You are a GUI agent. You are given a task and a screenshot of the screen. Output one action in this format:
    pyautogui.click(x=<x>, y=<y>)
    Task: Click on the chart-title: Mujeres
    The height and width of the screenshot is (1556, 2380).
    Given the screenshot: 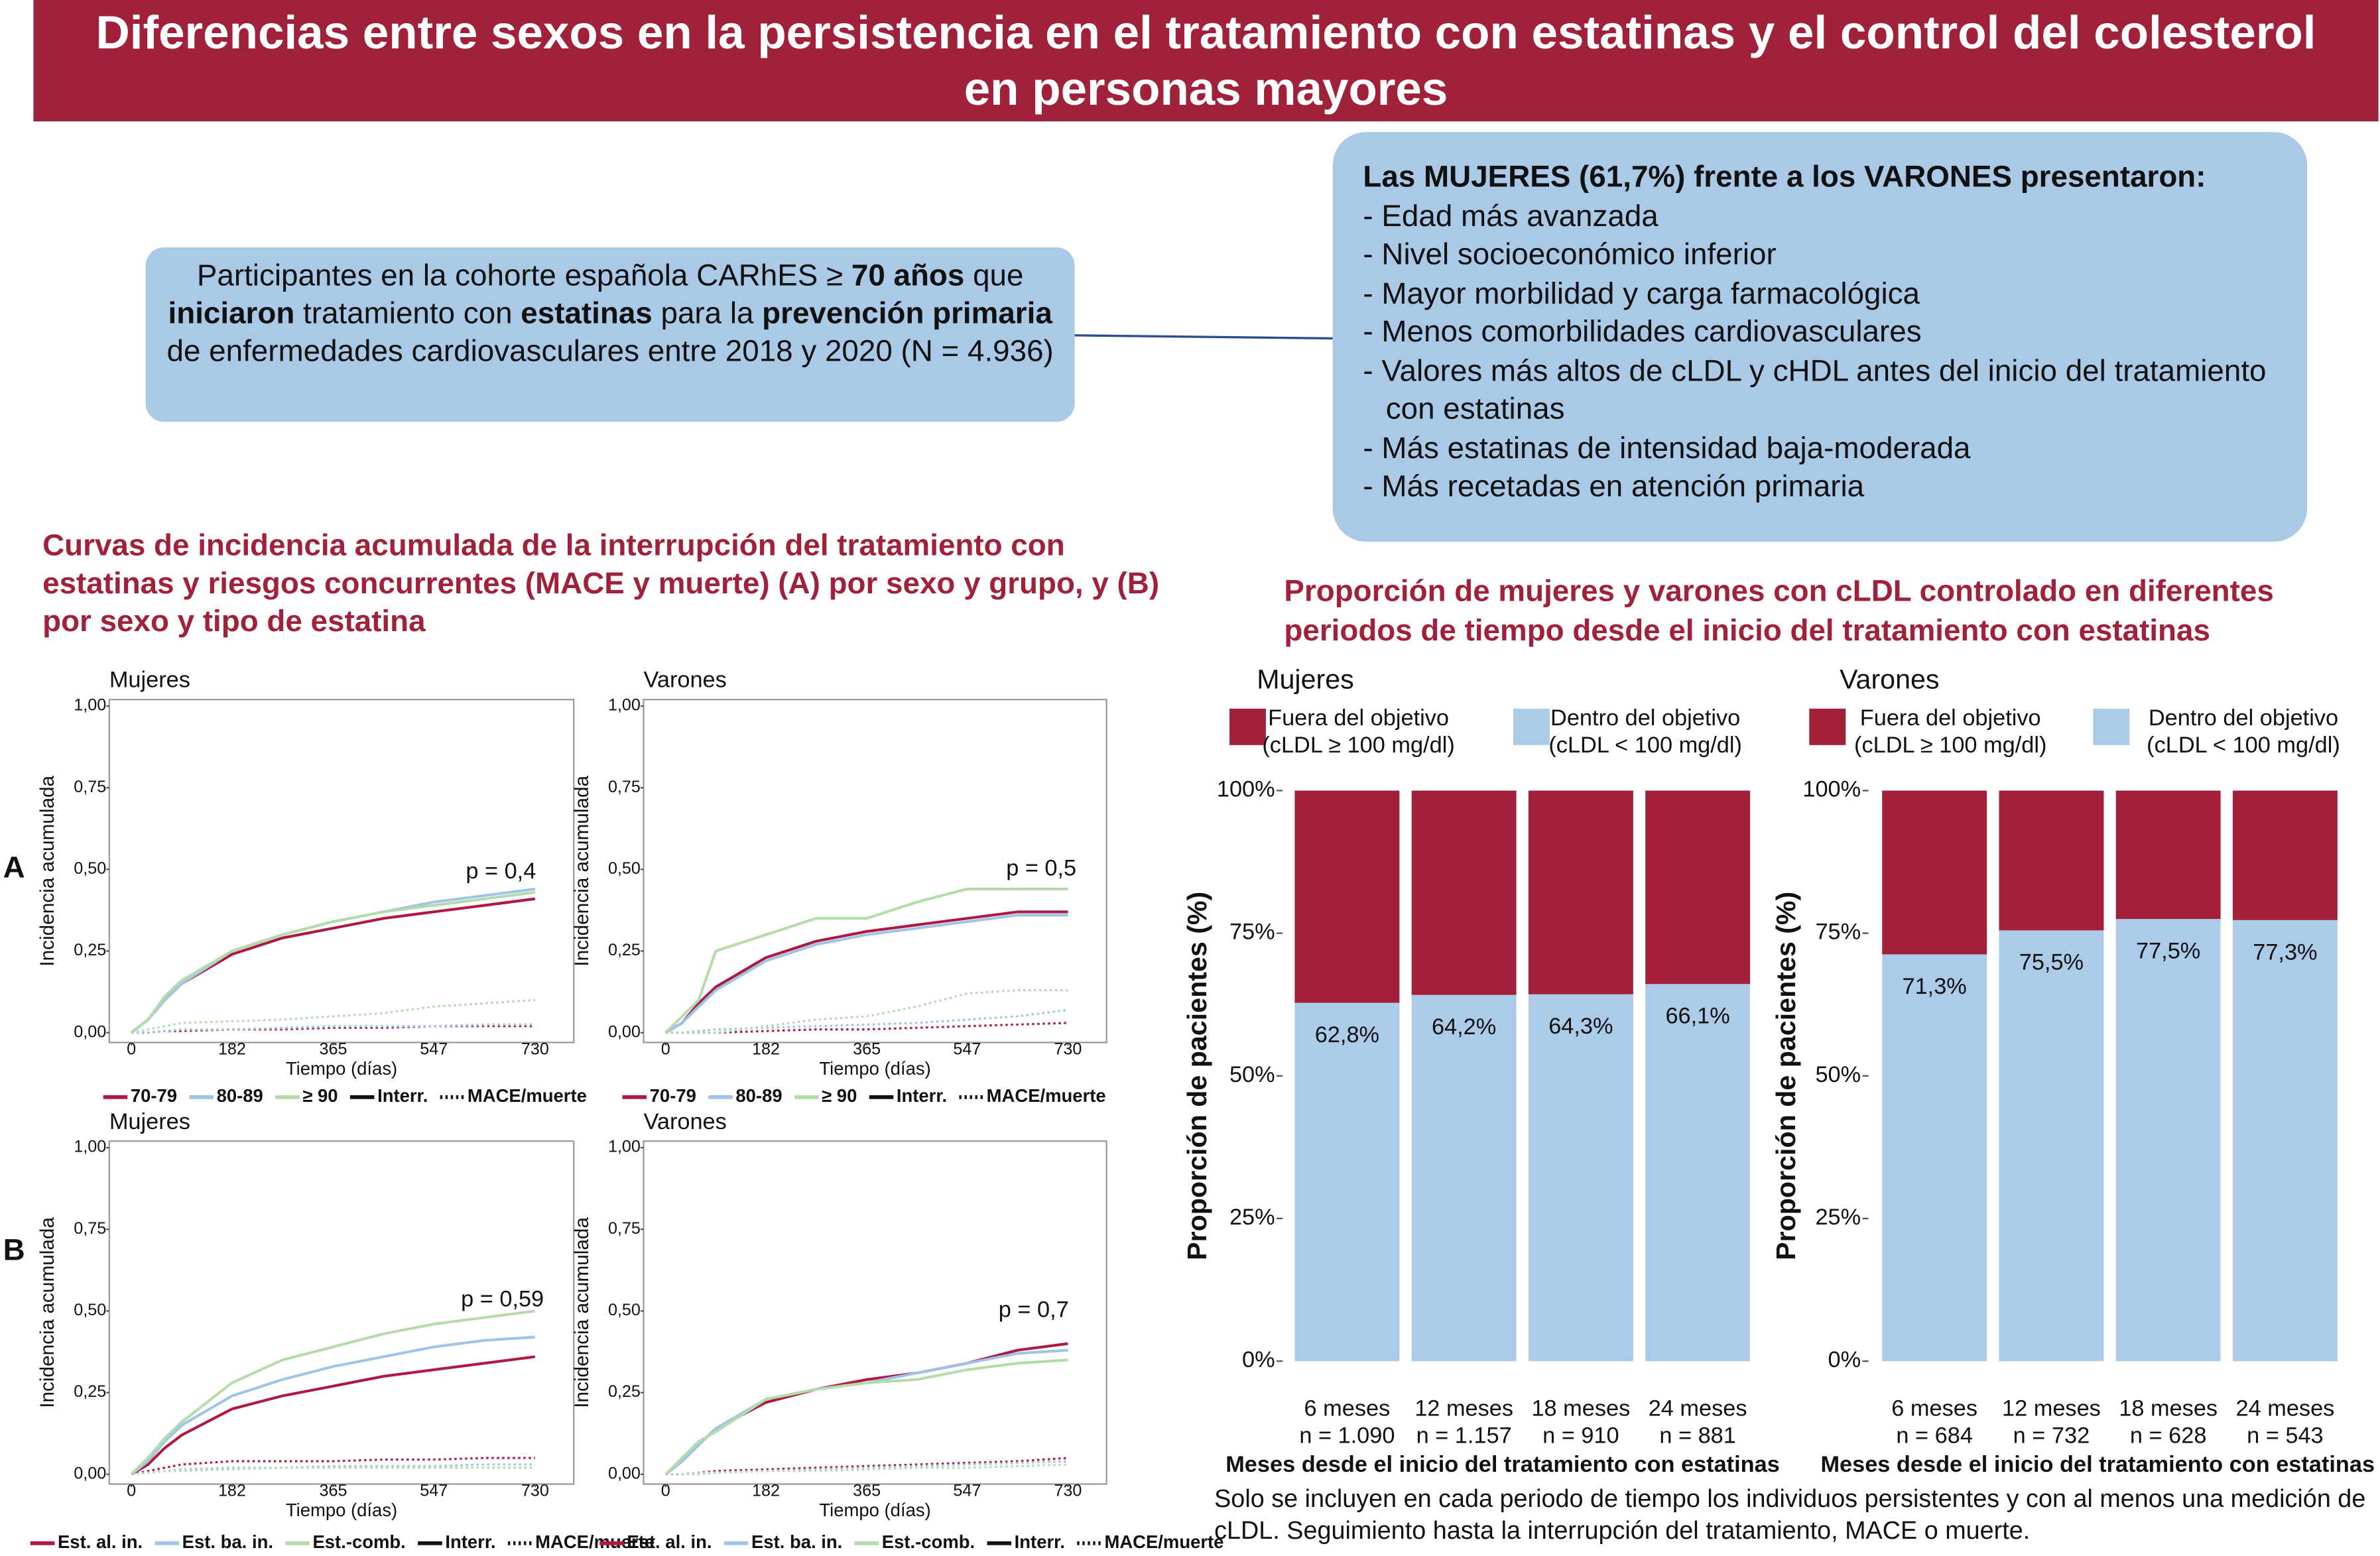 What is the action you would take?
    pyautogui.click(x=149, y=680)
    